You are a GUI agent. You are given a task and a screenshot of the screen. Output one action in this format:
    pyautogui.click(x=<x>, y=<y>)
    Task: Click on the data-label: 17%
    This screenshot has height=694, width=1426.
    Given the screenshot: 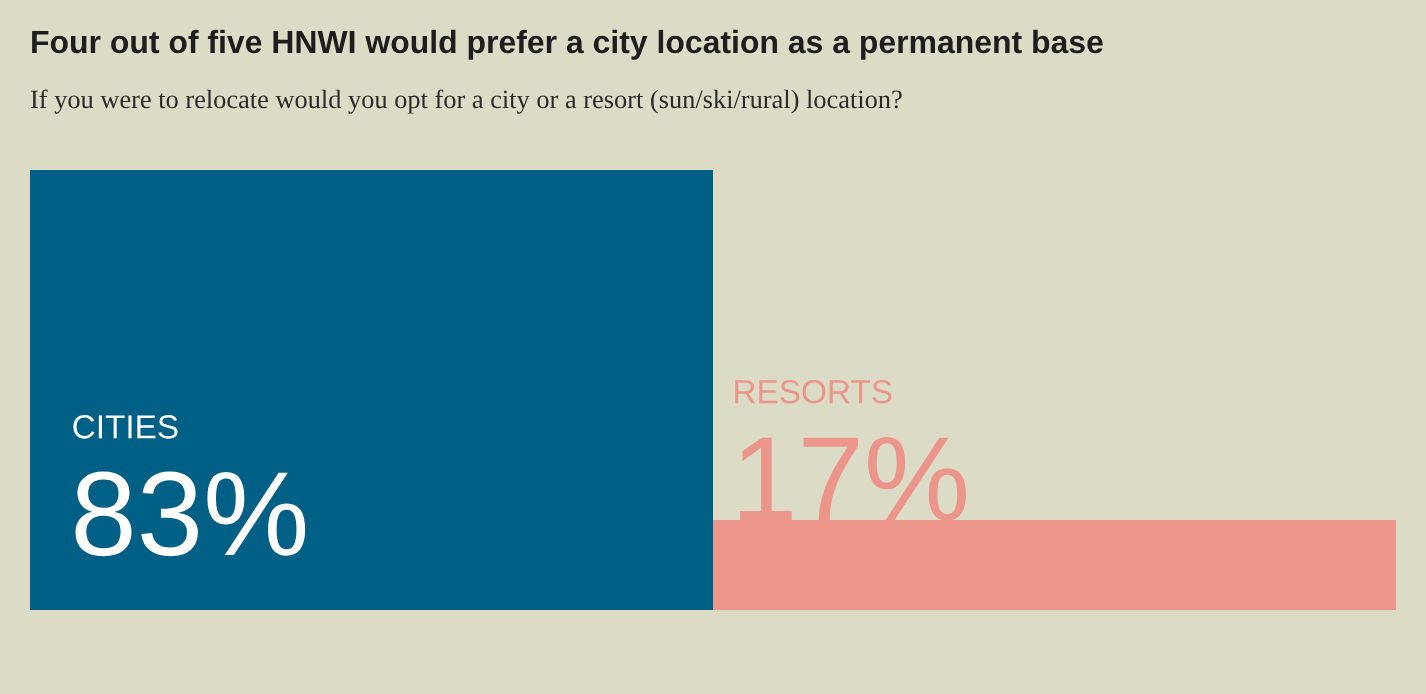 What is the action you would take?
    pyautogui.click(x=853, y=479)
    